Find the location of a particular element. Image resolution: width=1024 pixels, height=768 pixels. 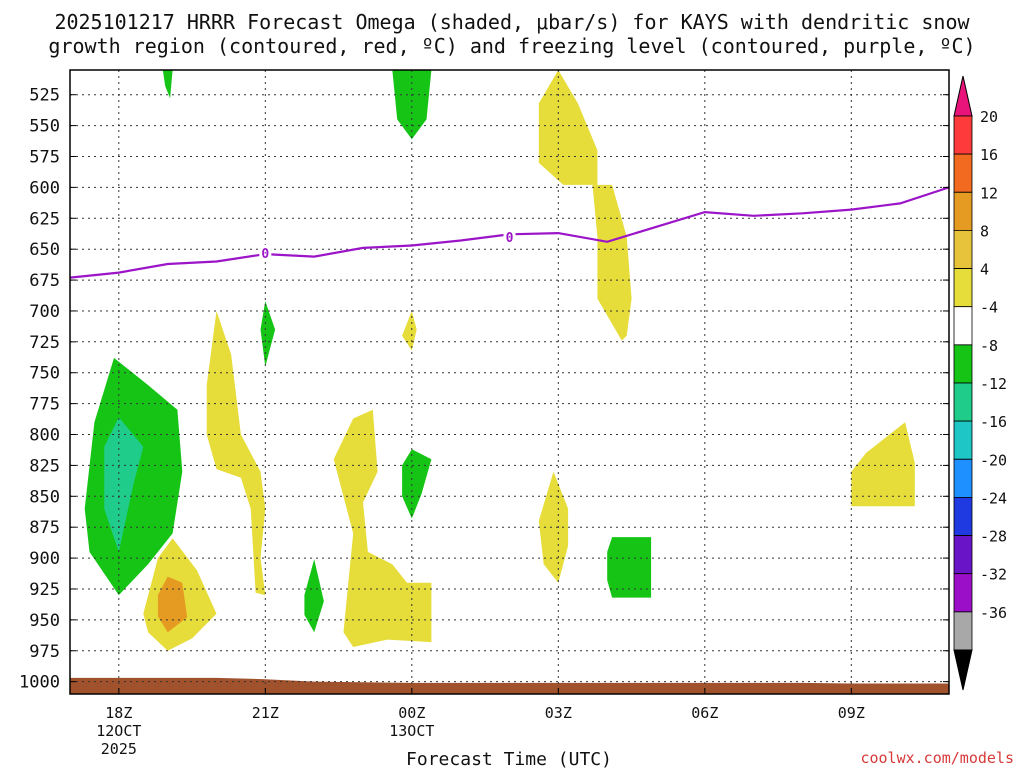

x-tick-date-0: 12OCT is located at coordinates (118, 731).